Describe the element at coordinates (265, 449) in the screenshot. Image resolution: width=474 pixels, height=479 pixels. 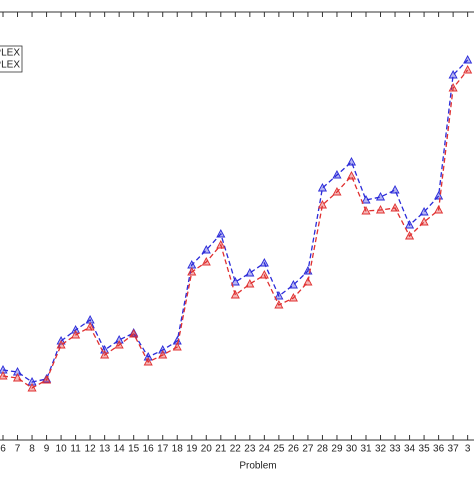
I see `x-tick-label: 24` at that location.